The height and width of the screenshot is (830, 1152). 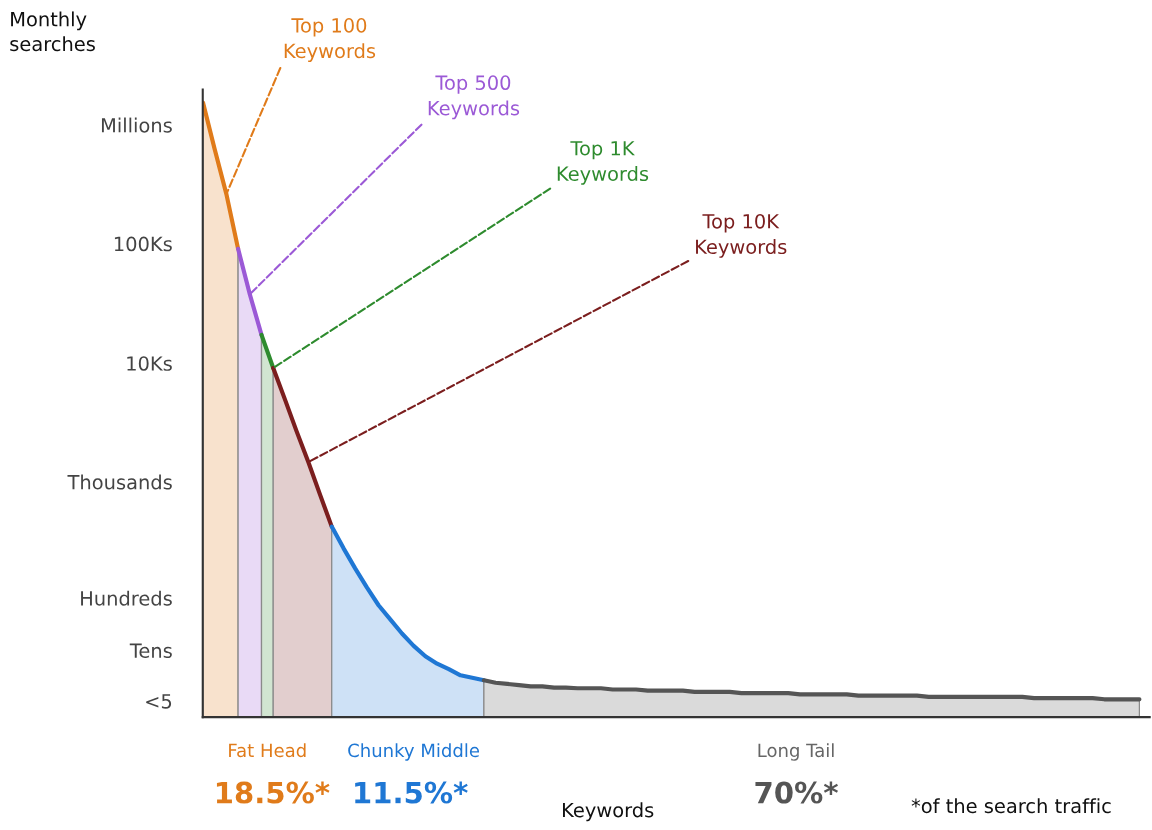 I want to click on text: *of the search traffic, so click(x=1011, y=806).